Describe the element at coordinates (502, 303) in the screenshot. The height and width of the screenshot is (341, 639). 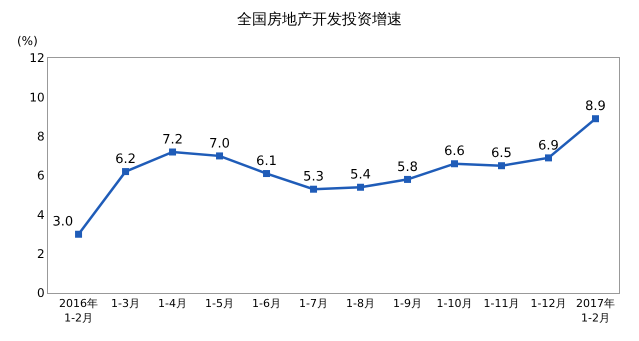
I see `x-tick-label: 1-11月` at that location.